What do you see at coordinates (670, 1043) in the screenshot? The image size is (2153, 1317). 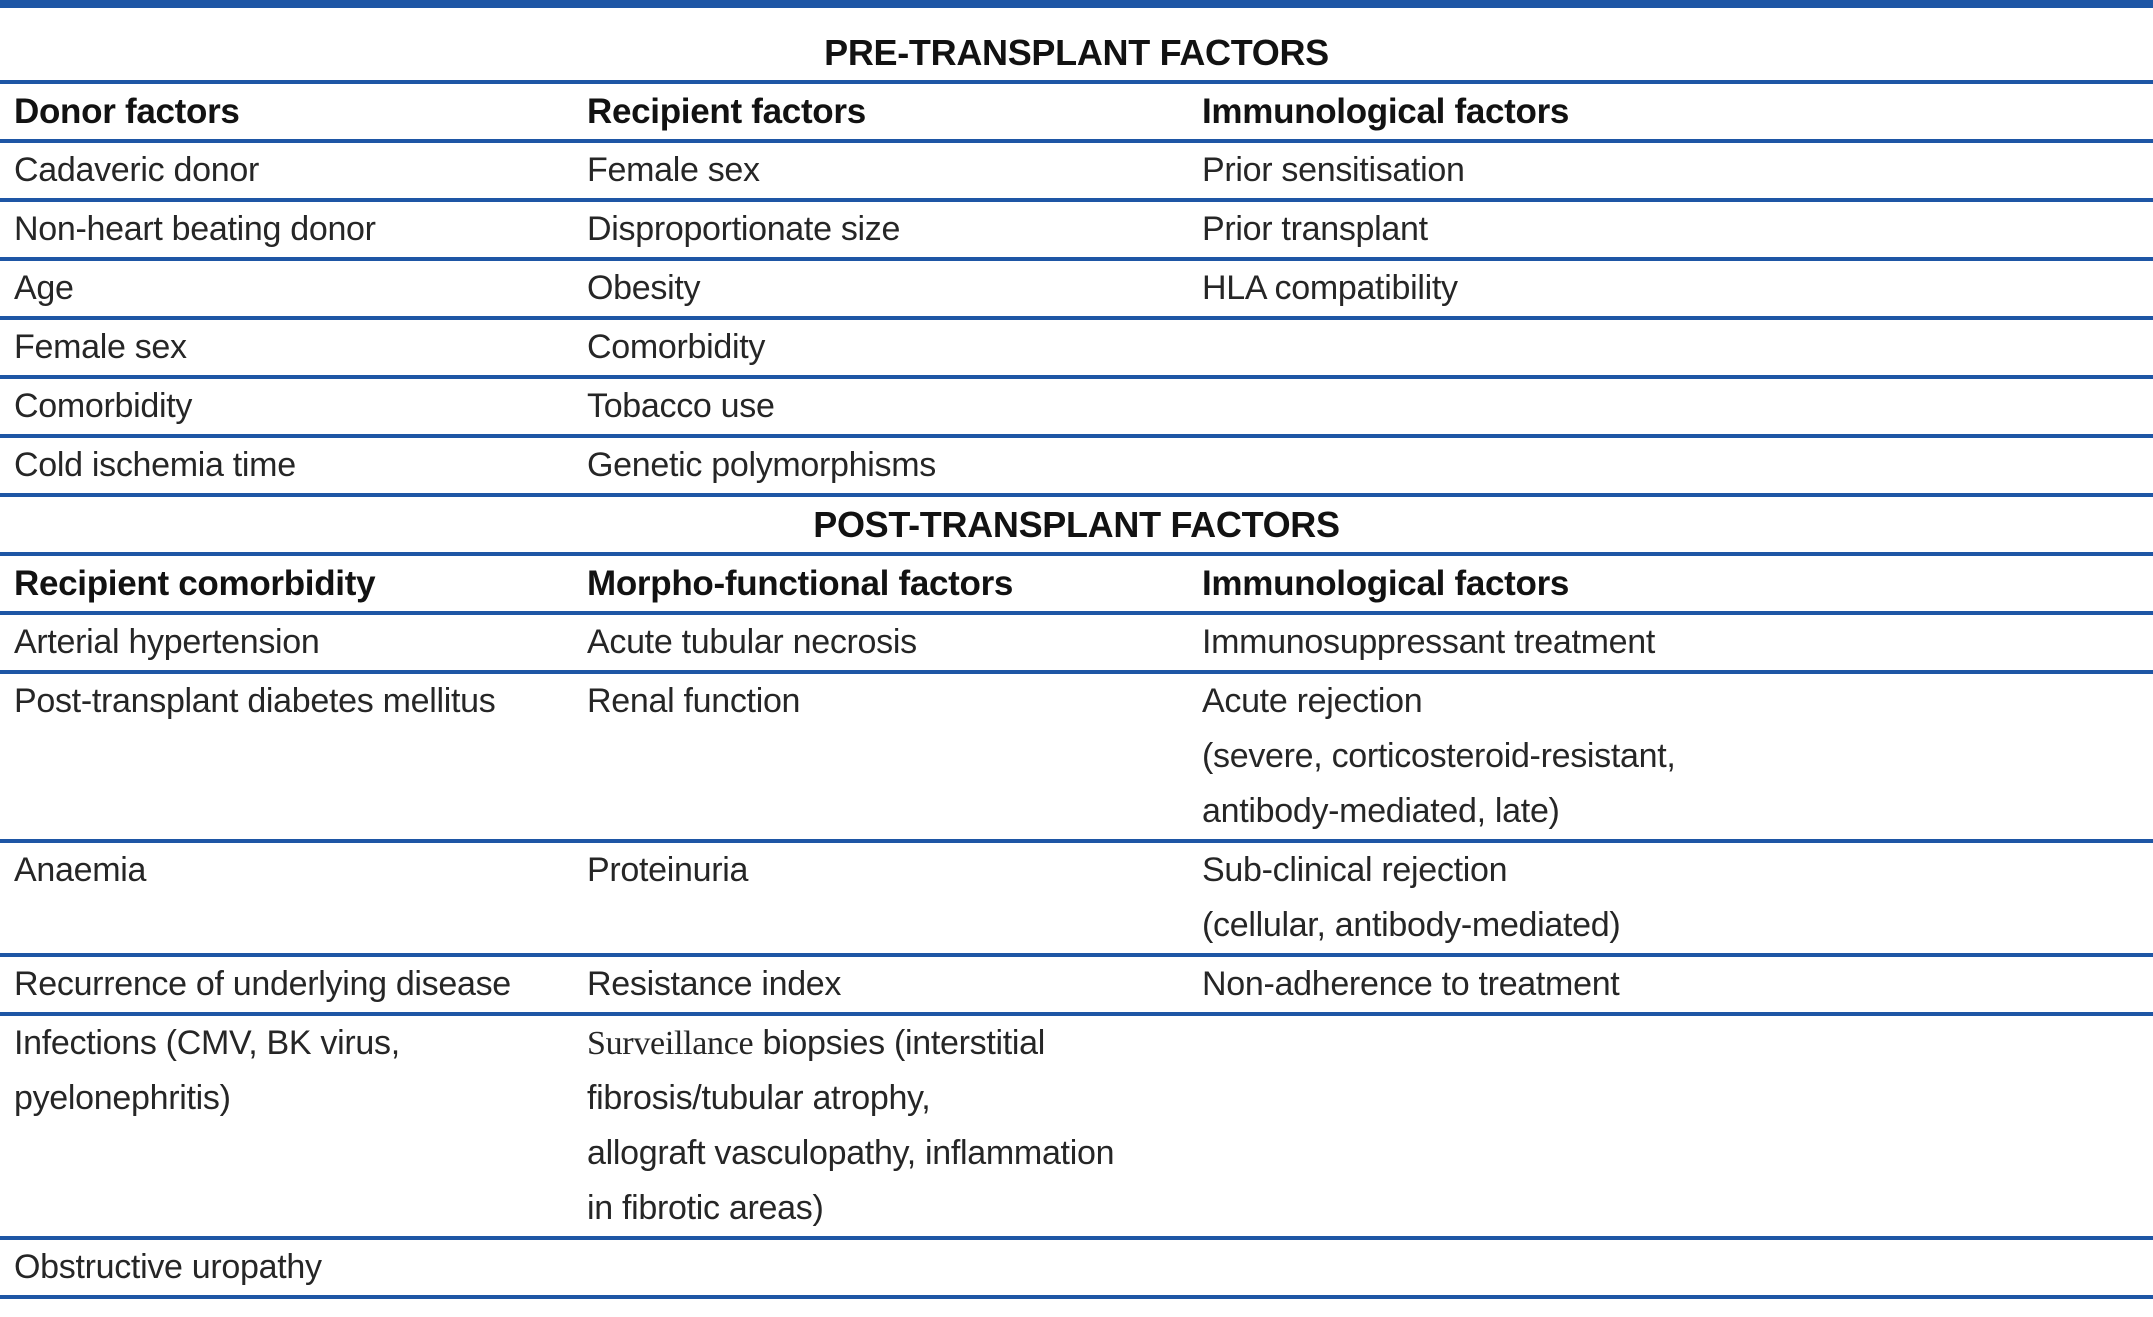 I see `serif-emphasis-text: Surveillance` at bounding box center [670, 1043].